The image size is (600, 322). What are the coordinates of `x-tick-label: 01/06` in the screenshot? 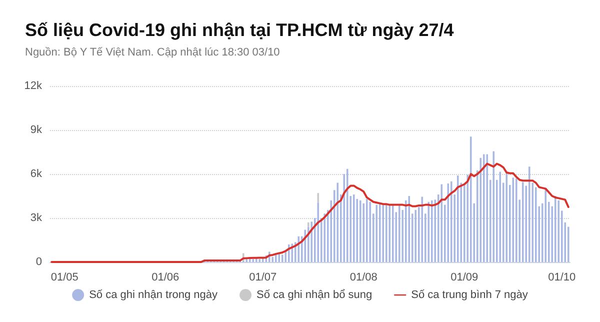 It's located at (166, 278).